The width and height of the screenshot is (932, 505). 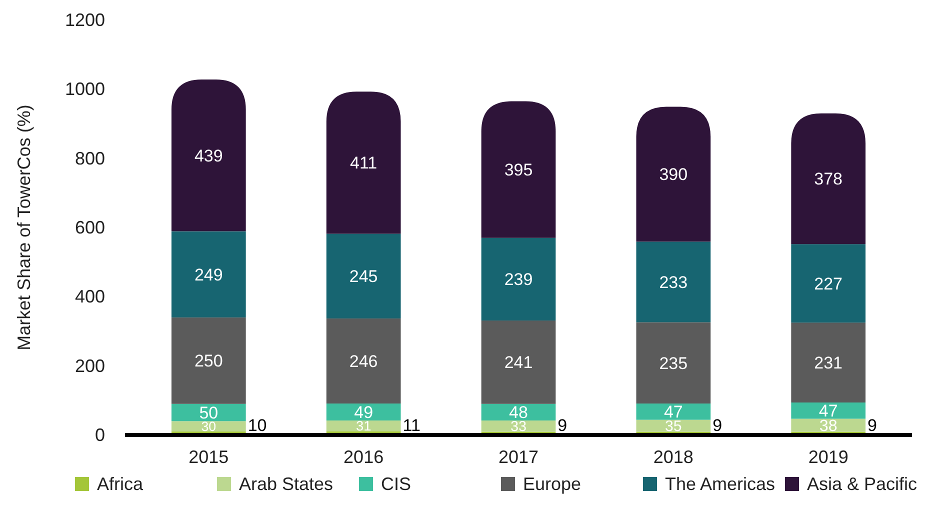 What do you see at coordinates (89, 296) in the screenshot?
I see `y-tick-label: 400` at bounding box center [89, 296].